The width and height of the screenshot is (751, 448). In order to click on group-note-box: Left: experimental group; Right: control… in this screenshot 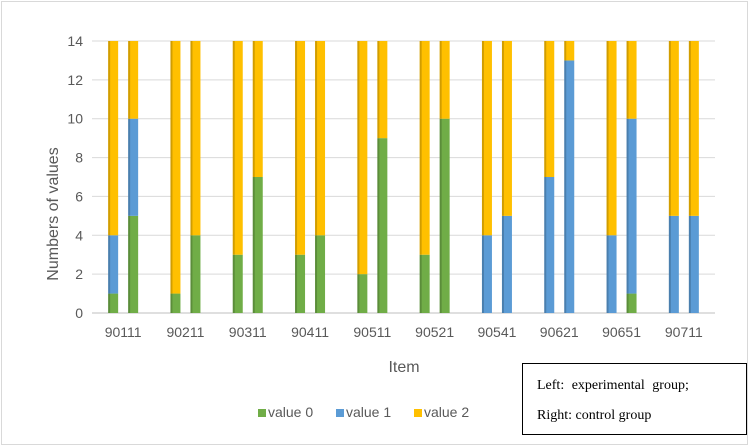, I will do `click(634, 399)`.